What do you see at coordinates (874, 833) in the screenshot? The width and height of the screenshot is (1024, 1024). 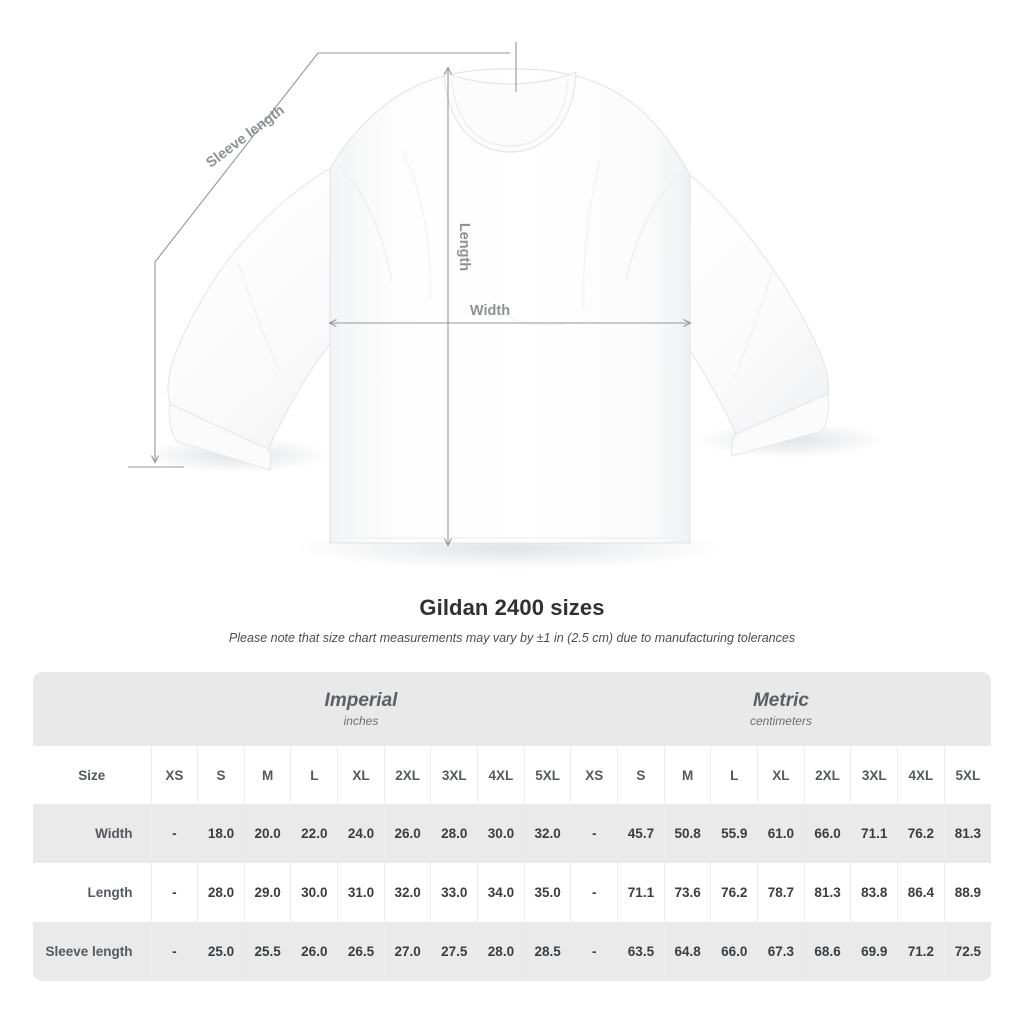 I see `cell-metric-3xl: 71.1` at bounding box center [874, 833].